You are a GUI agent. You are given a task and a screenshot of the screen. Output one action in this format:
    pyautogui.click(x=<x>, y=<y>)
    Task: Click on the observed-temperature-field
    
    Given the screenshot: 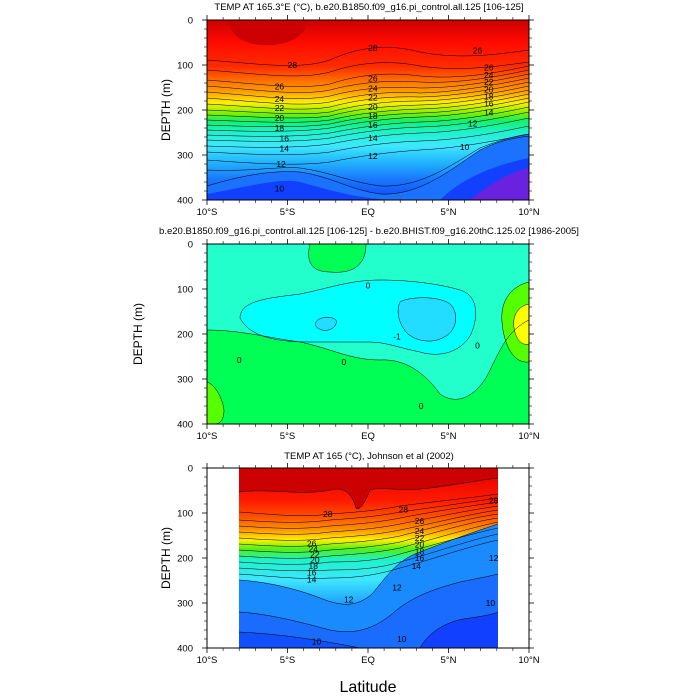 What is the action you would take?
    pyautogui.click(x=368, y=558)
    